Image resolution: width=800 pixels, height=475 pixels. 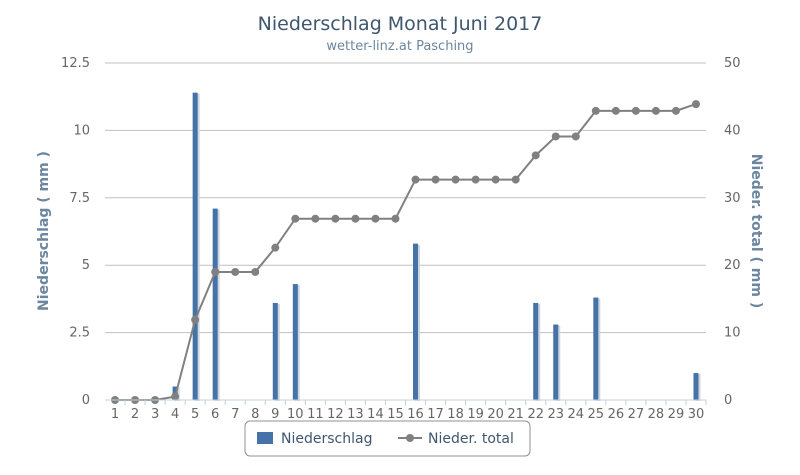 What do you see at coordinates (535, 414) in the screenshot?
I see `x-tick-label: 22` at bounding box center [535, 414].